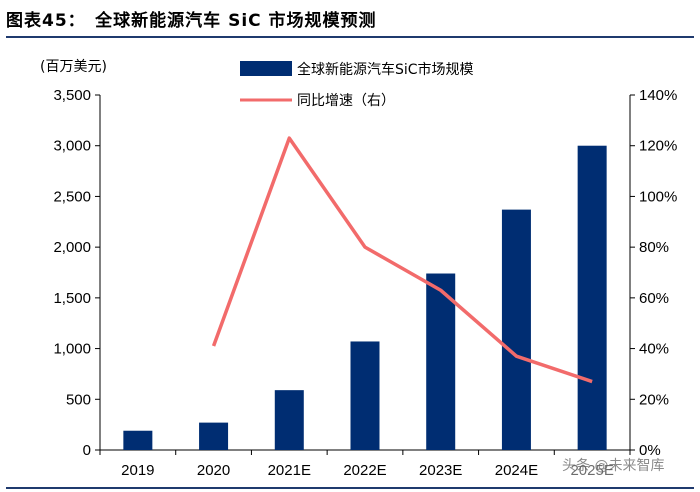 Image resolution: width=700 pixels, height=492 pixels. I want to click on x-tick-label: 2022E, so click(364, 470).